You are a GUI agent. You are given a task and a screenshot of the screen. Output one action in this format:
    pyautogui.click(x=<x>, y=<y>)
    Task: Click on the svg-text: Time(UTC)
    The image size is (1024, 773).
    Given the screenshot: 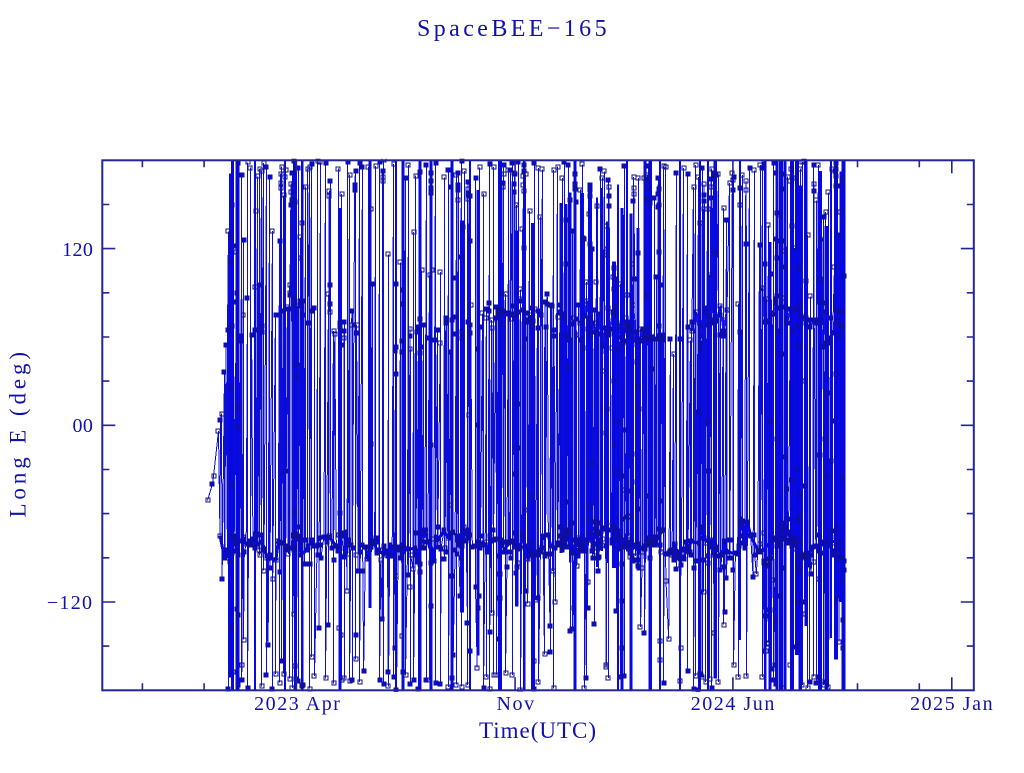 What is the action you would take?
    pyautogui.click(x=538, y=730)
    